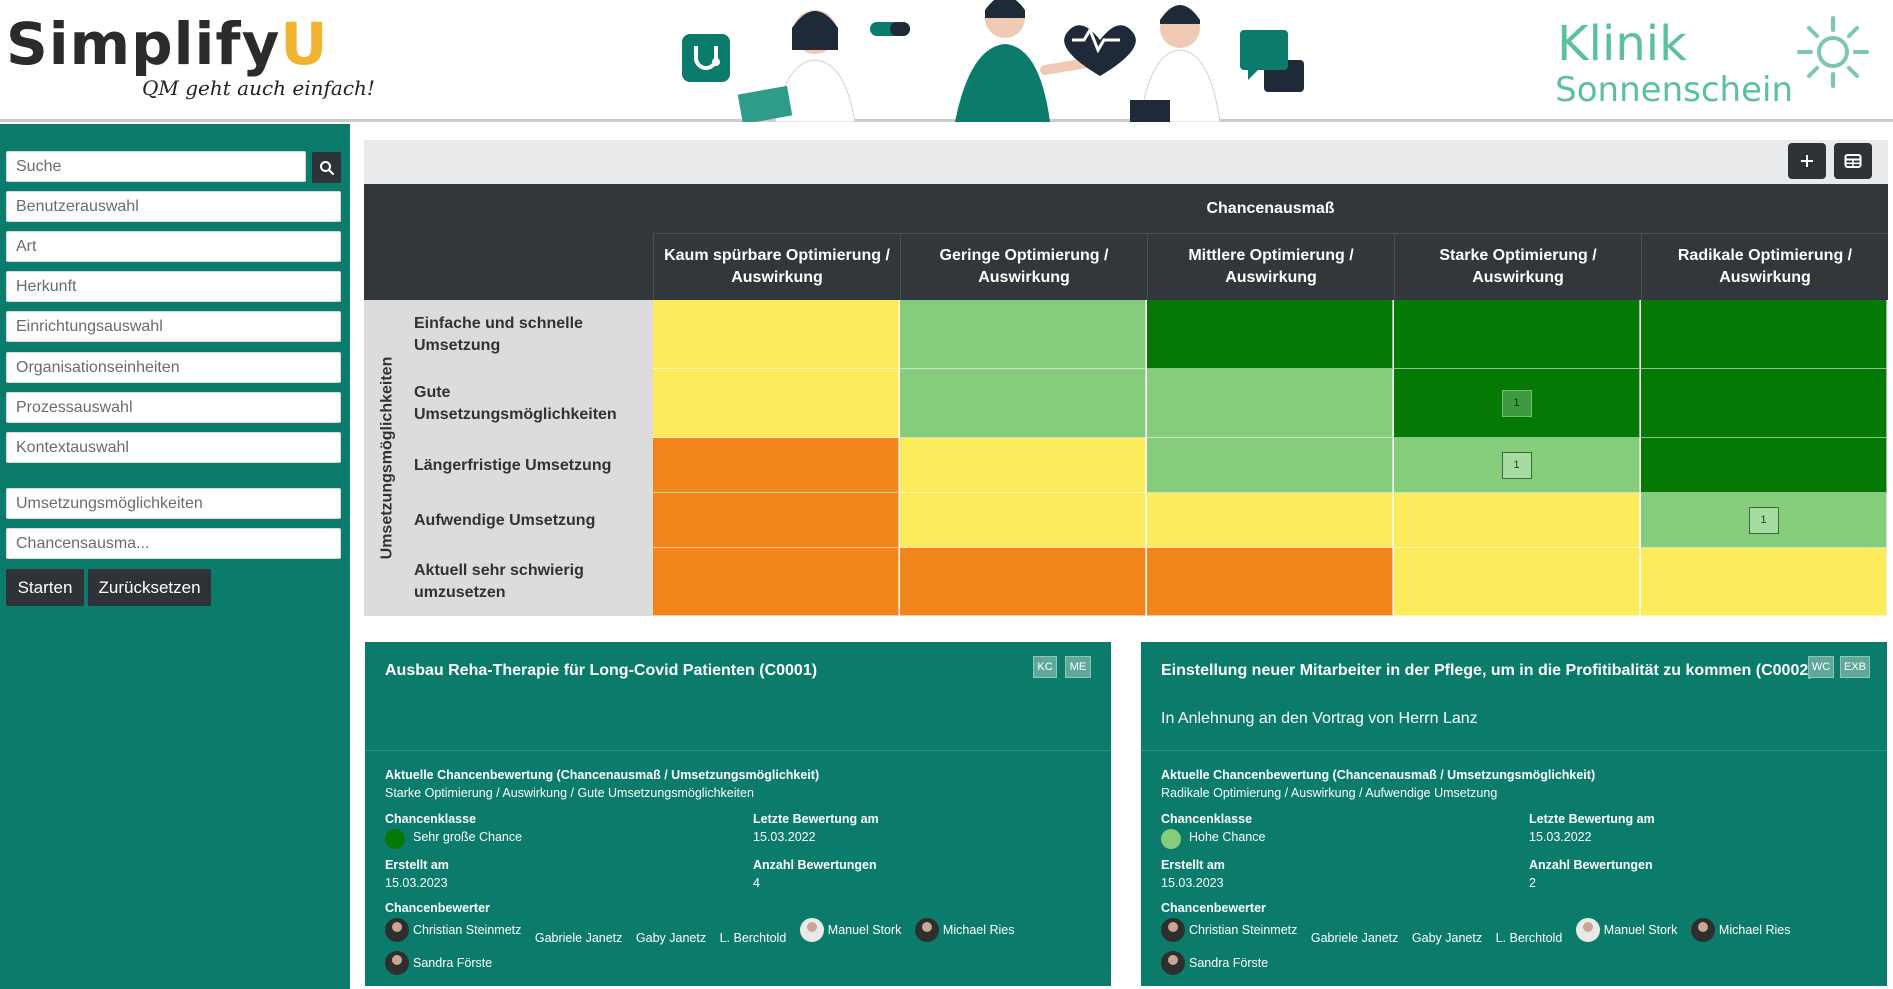 The image size is (1893, 989). I want to click on last-rating-label: Letzte Bewertung am, so click(1592, 819).